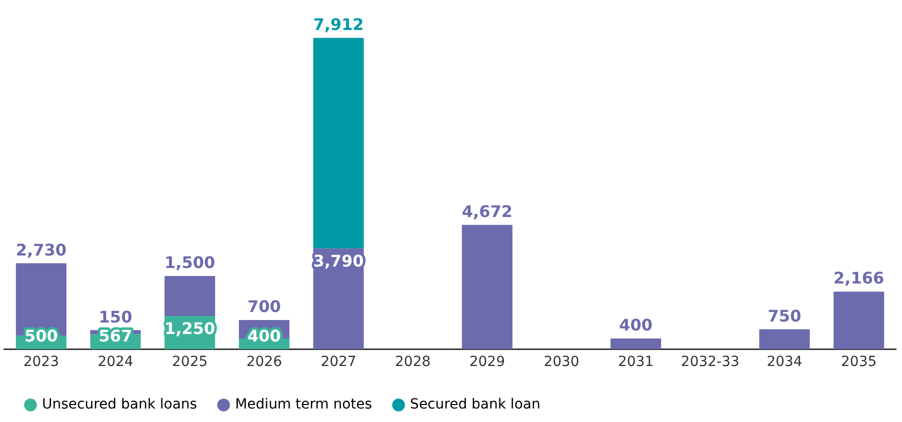  I want to click on data-label: 750, so click(785, 316).